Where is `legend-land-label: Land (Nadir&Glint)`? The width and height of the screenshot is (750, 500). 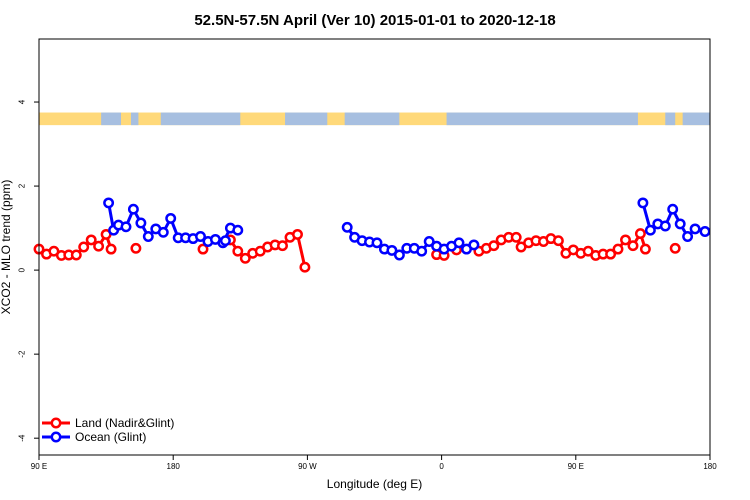
legend-land-label: Land (Nadir&Glint) is located at coordinates (124, 423).